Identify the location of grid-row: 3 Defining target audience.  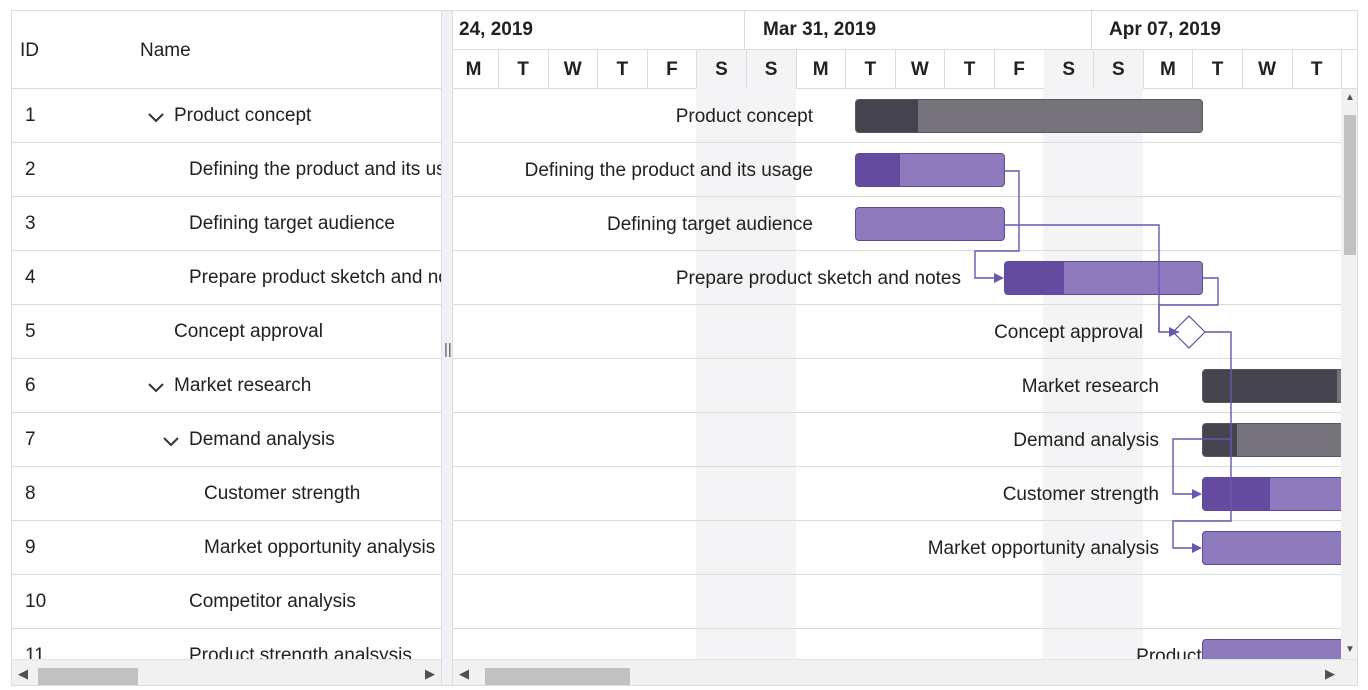
(226, 224).